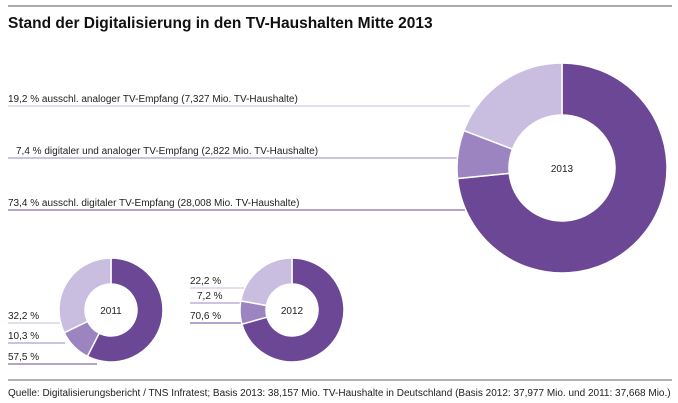  I want to click on data-label: 32,2 %, so click(23, 316).